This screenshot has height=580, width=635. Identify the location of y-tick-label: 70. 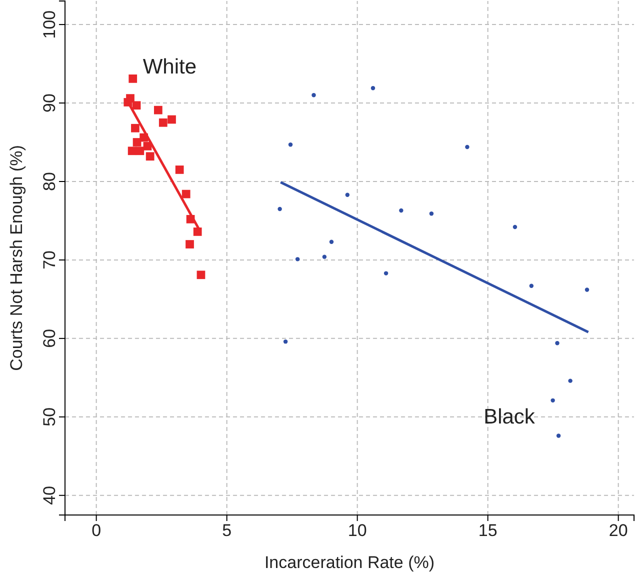
(49, 260).